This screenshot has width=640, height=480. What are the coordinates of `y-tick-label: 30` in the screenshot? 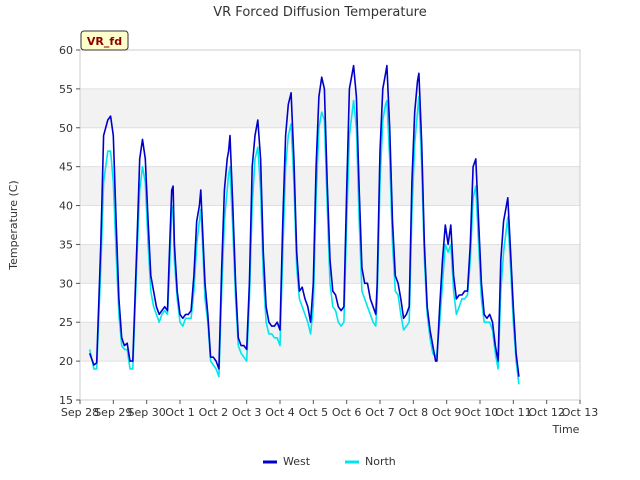 It's located at (66, 283).